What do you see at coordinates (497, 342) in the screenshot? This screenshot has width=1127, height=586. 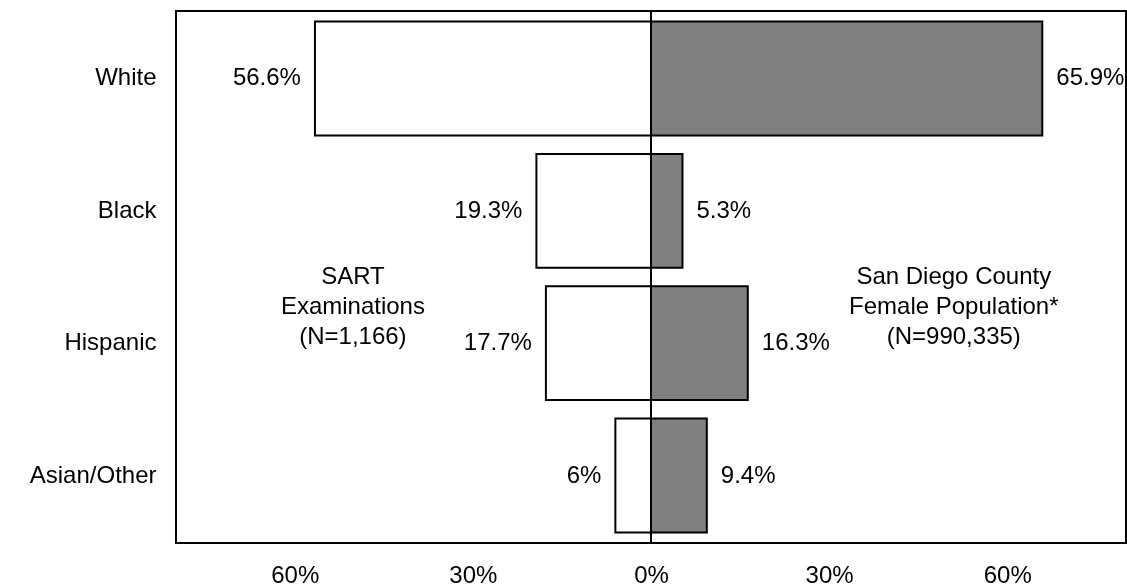 I see `data-label: 17.7%` at bounding box center [497, 342].